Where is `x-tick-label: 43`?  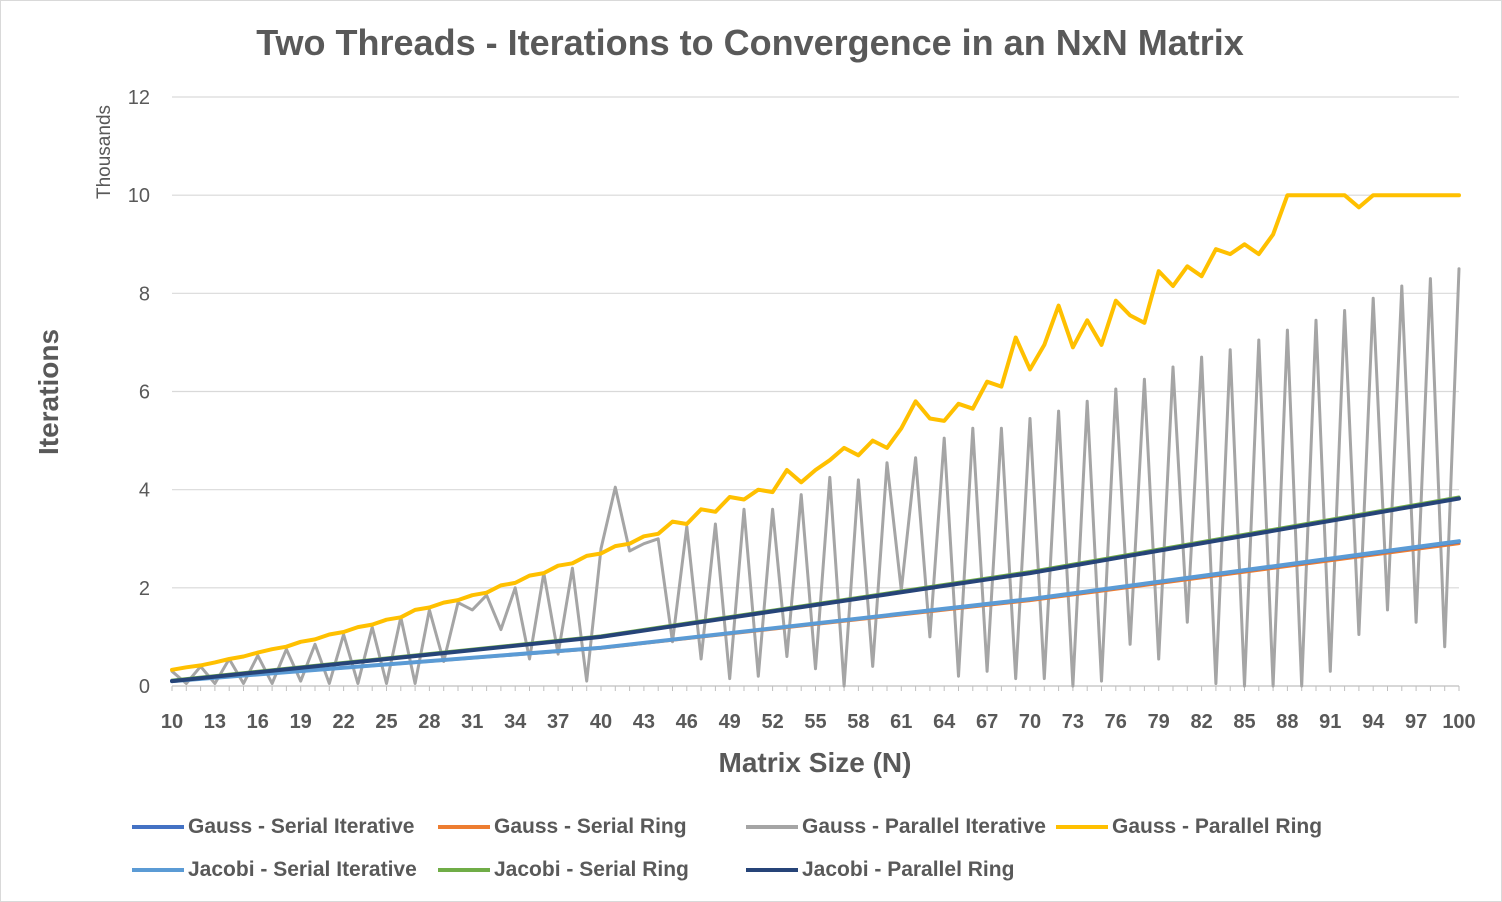
x-tick-label: 43 is located at coordinates (644, 722).